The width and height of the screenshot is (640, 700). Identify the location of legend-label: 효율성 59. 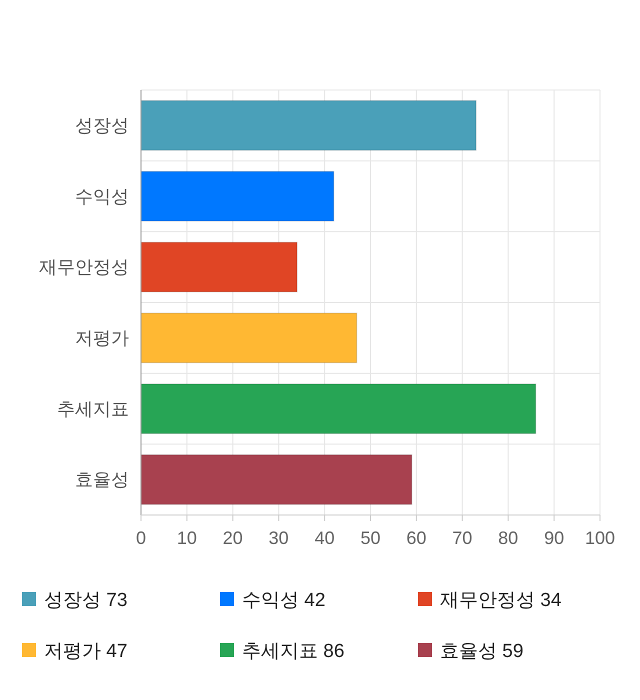
(482, 651).